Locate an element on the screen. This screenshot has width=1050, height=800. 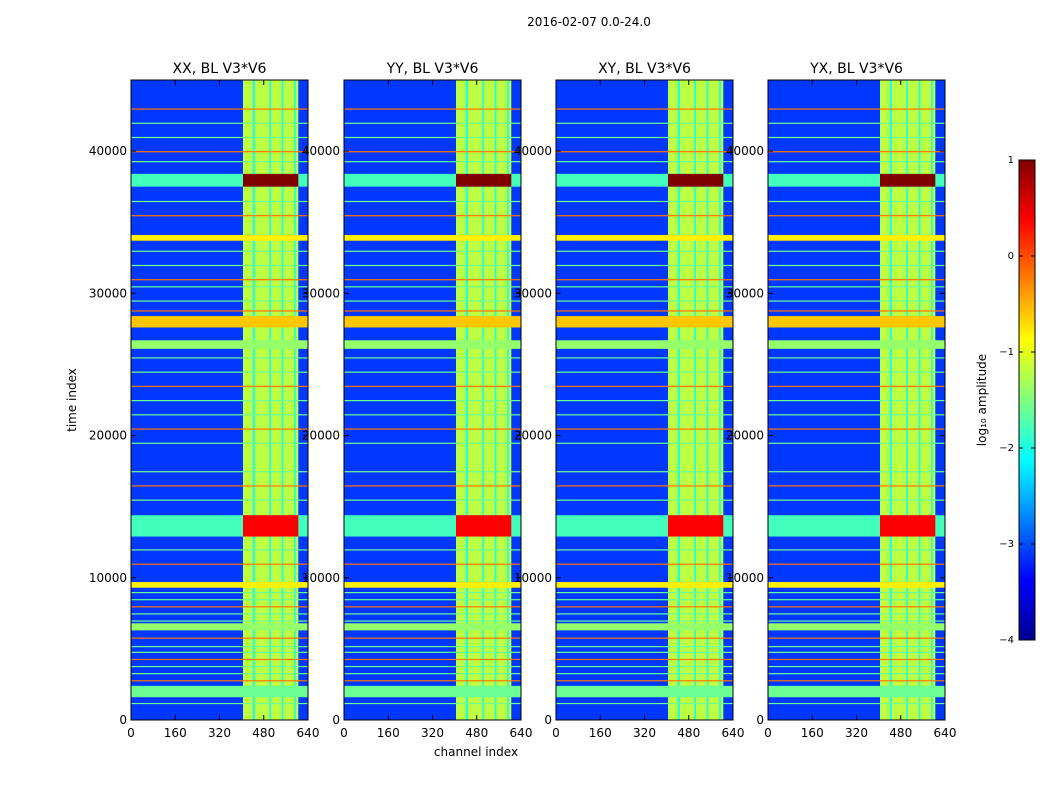
panel-title: XY, BL V3*V6 is located at coordinates (644, 69).